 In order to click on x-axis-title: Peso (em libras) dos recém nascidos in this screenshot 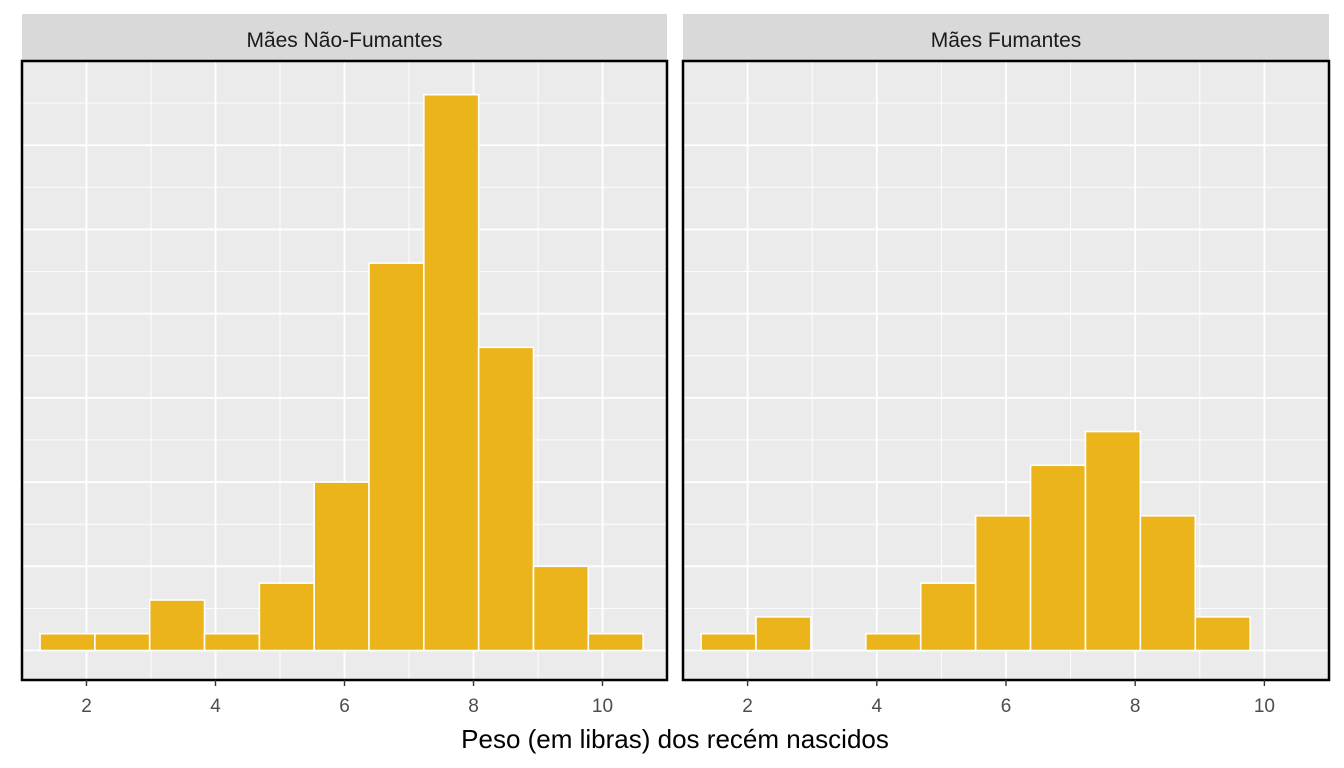, I will do `click(675, 739)`.